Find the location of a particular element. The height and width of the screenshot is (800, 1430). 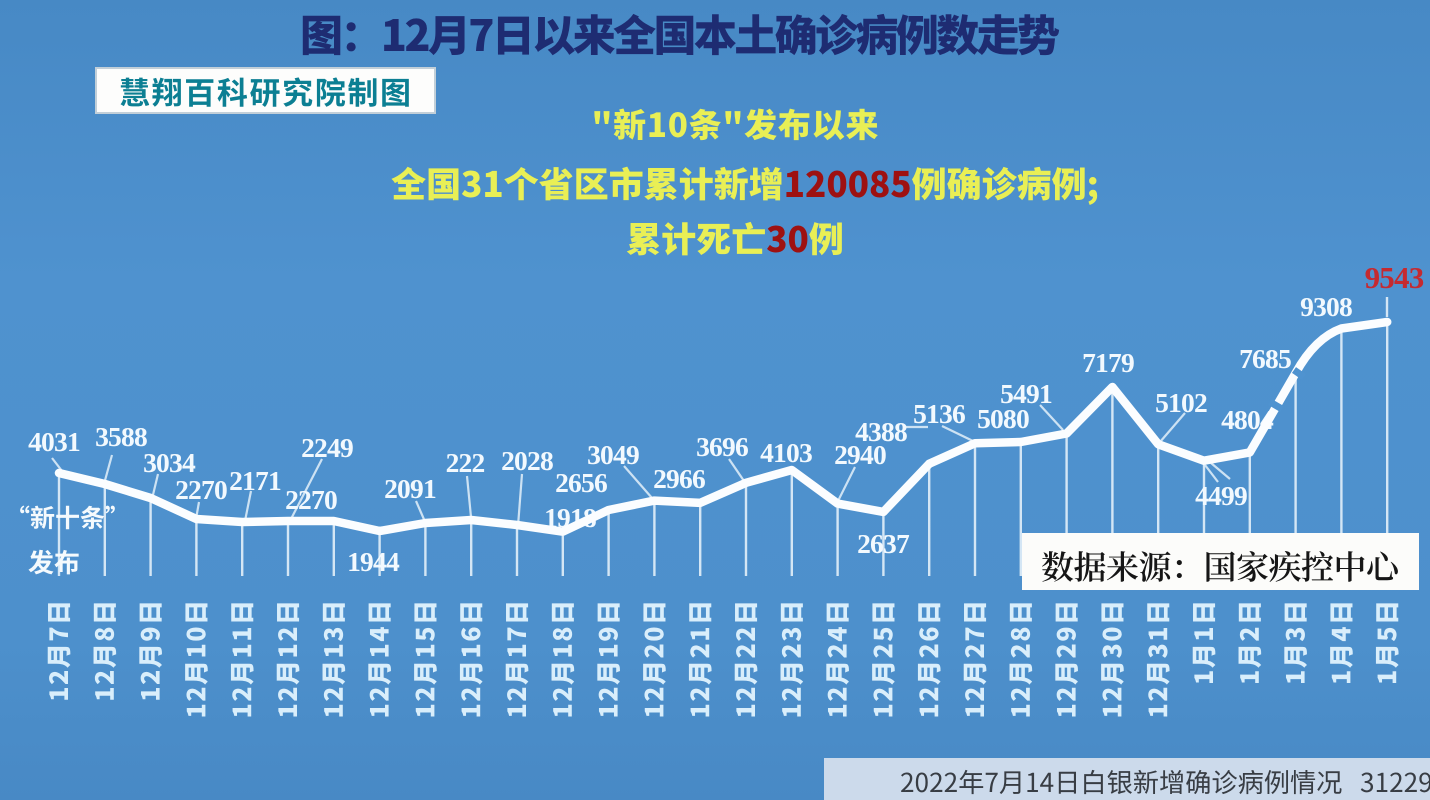

svg-text: 2656 is located at coordinates (581, 482).